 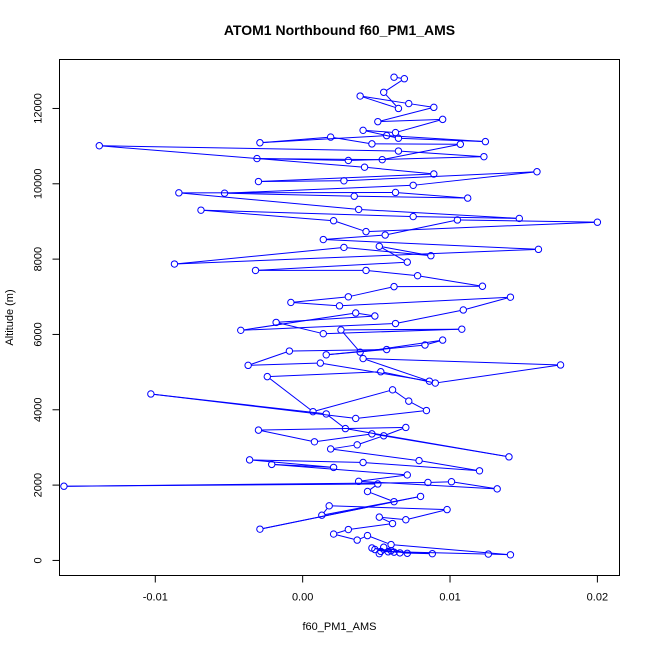 What do you see at coordinates (39, 560) in the screenshot?
I see `y-tick-label: 0` at bounding box center [39, 560].